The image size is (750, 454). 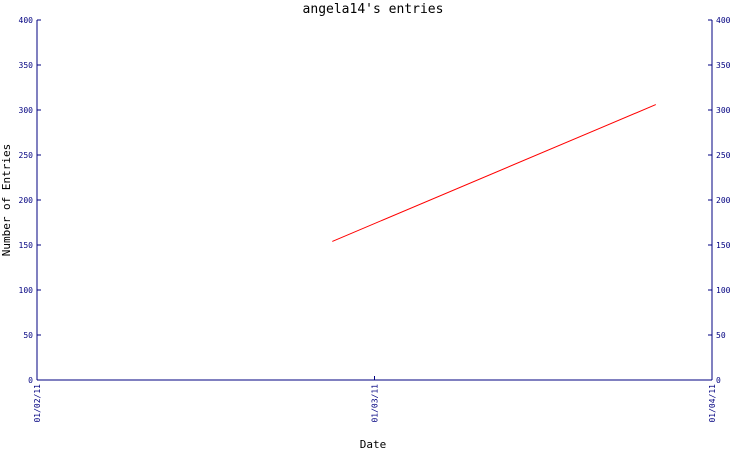 I want to click on y-tick-label-left: 400, so click(x=26, y=20).